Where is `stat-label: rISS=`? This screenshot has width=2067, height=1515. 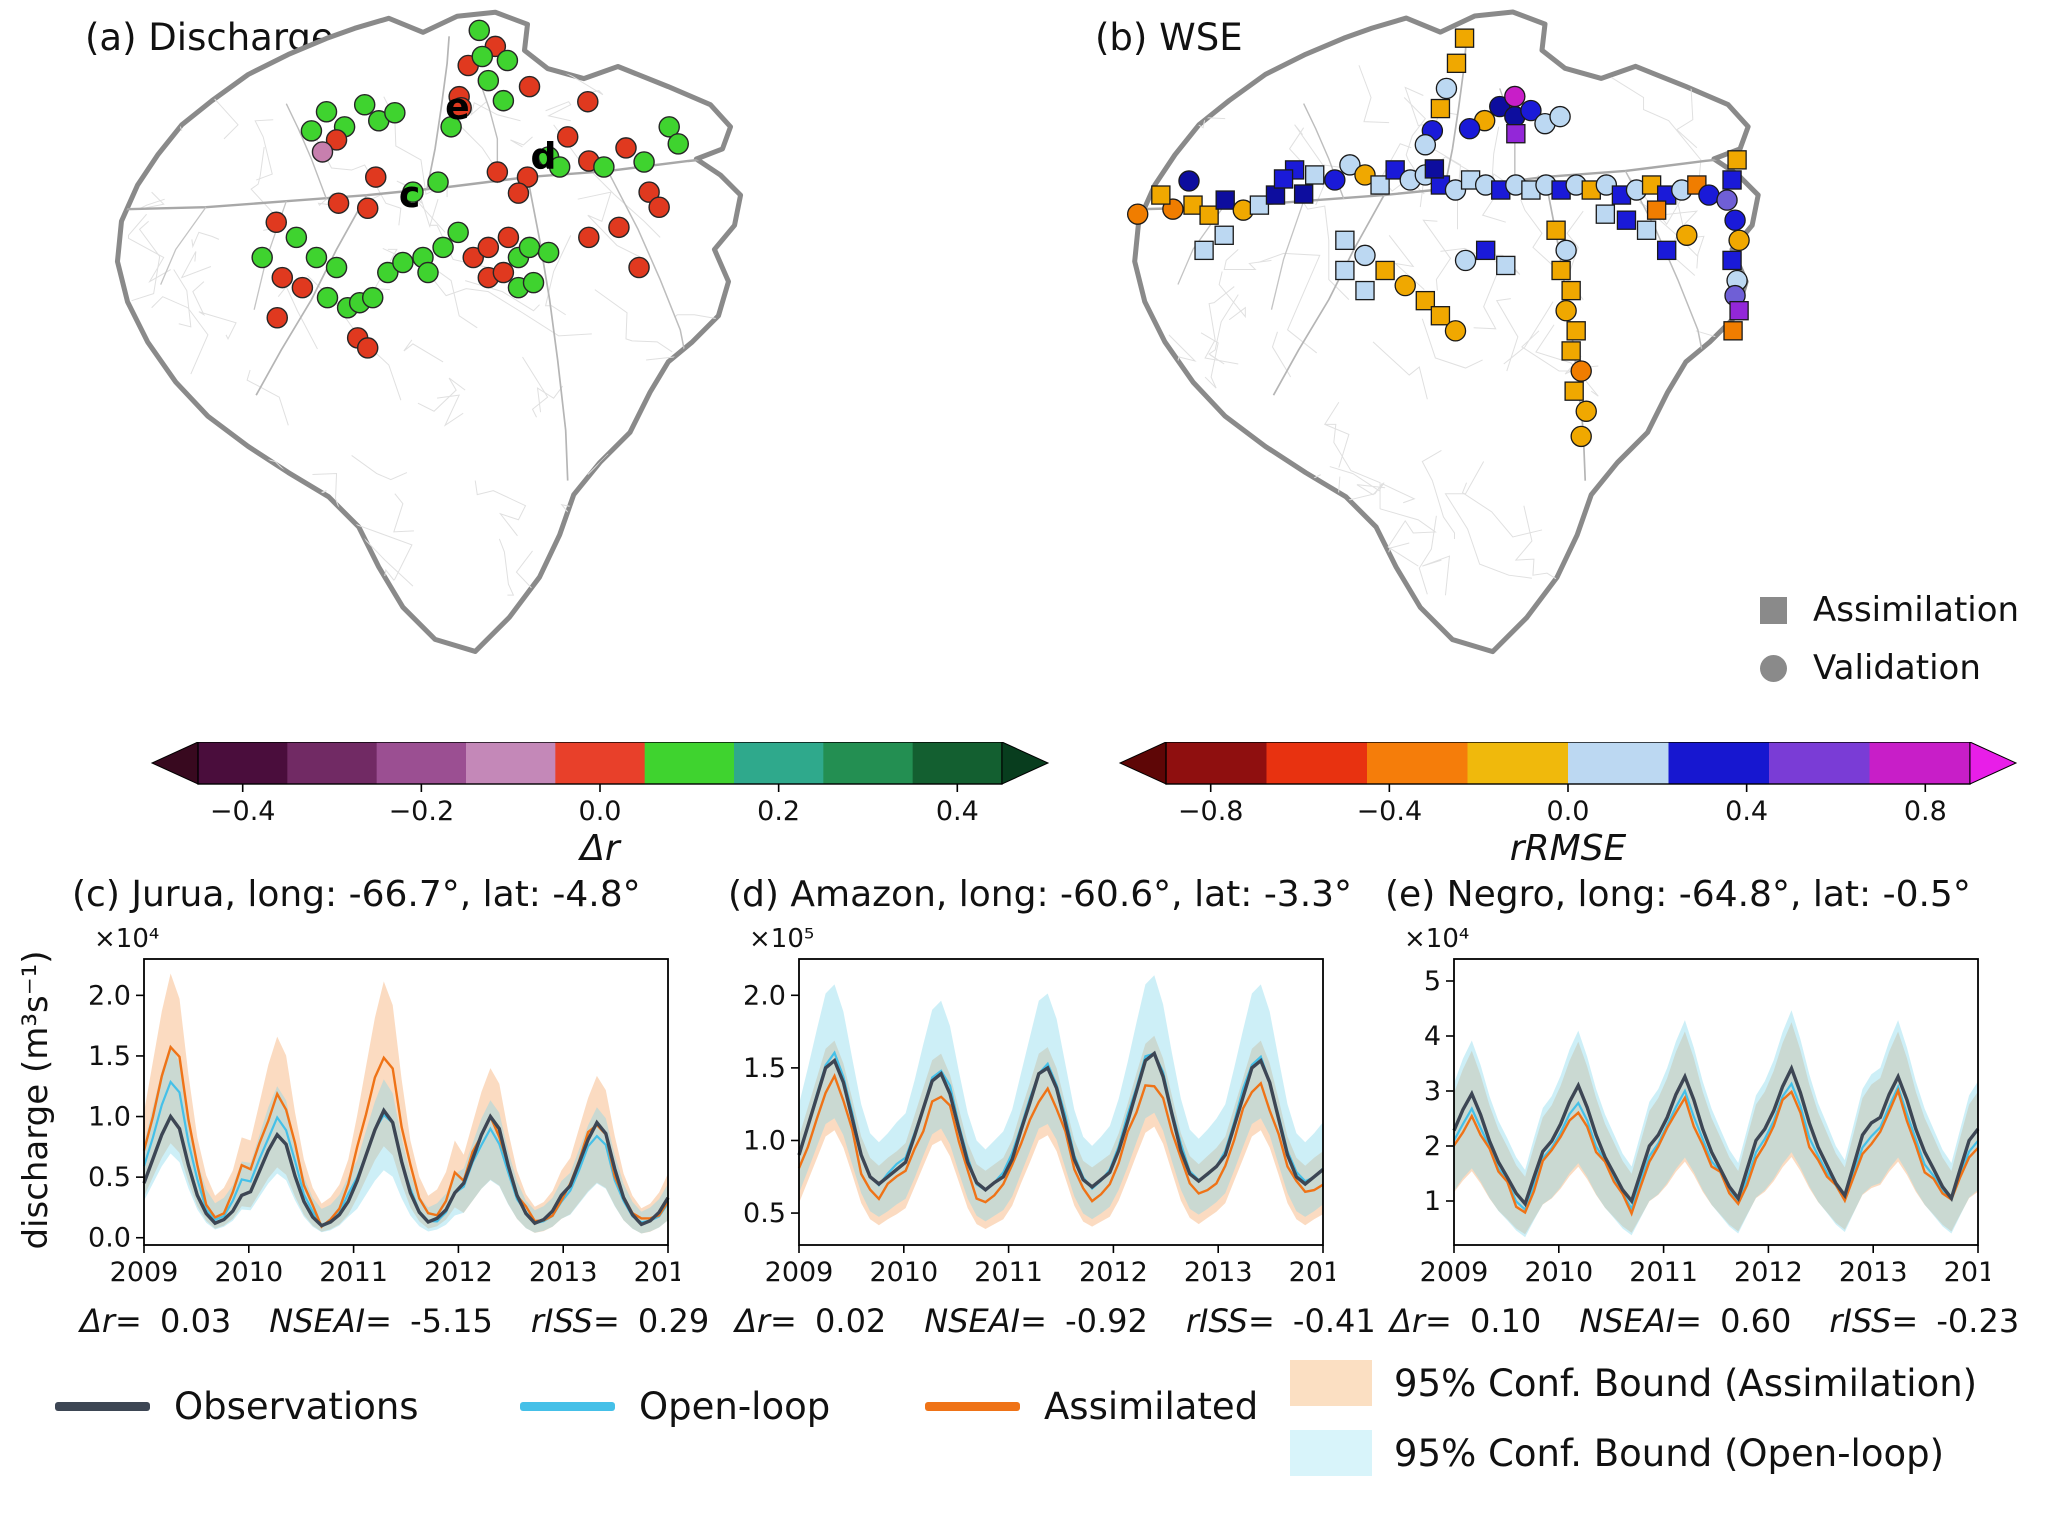
stat-label: rISS= is located at coordinates (575, 1321).